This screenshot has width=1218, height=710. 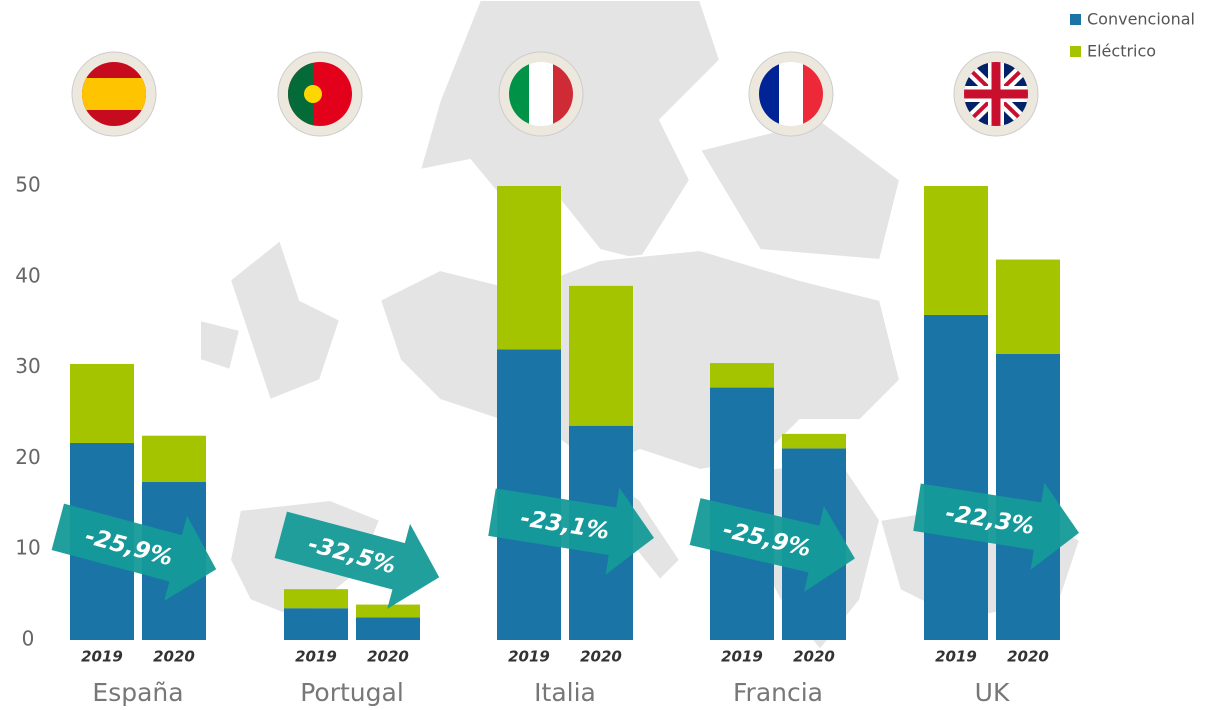 I want to click on y-tick-label: 10, so click(x=27, y=548).